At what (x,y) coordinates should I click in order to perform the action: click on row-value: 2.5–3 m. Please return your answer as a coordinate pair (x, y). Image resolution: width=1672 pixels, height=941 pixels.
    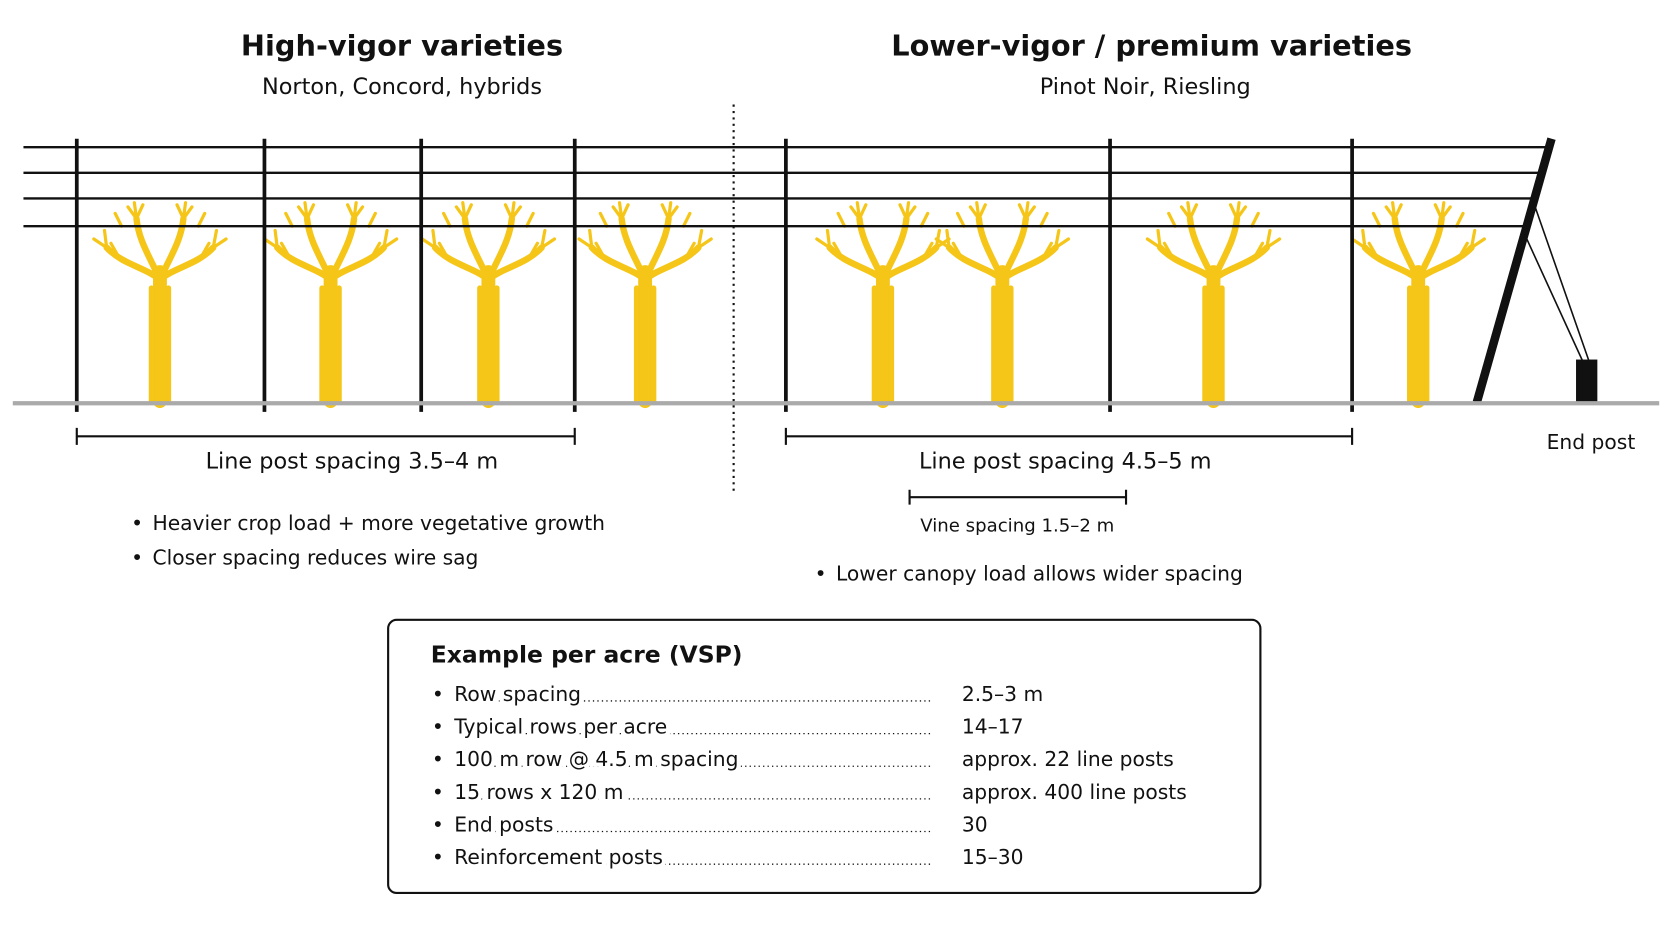
    Looking at the image, I should click on (1002, 694).